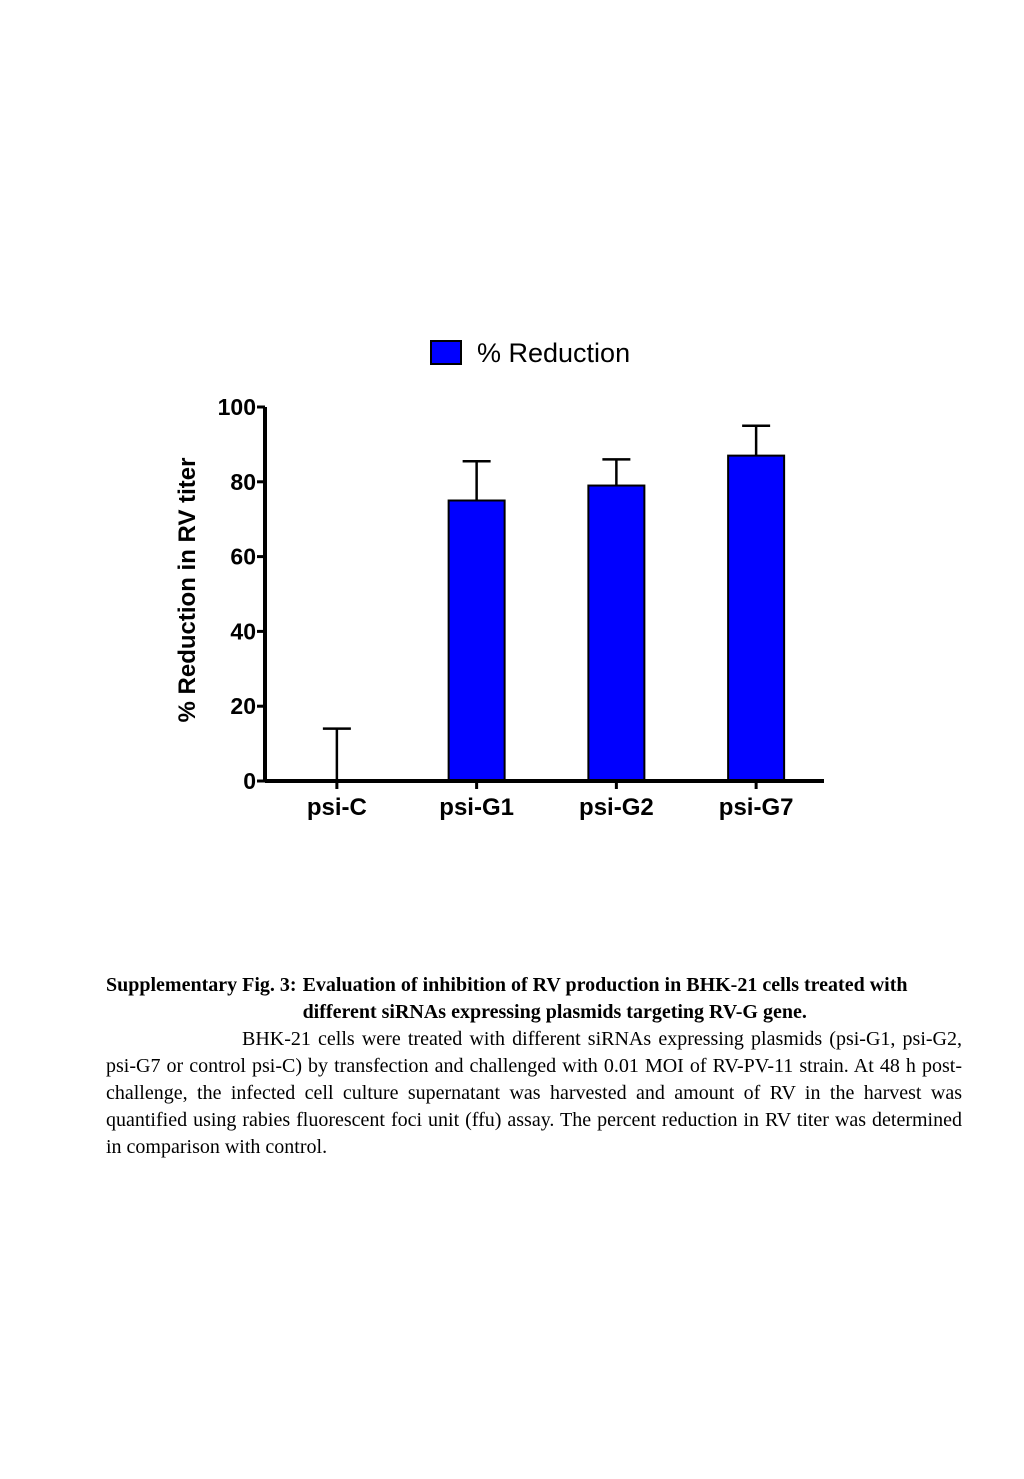  I want to click on legend-label: % Reduction, so click(553, 353).